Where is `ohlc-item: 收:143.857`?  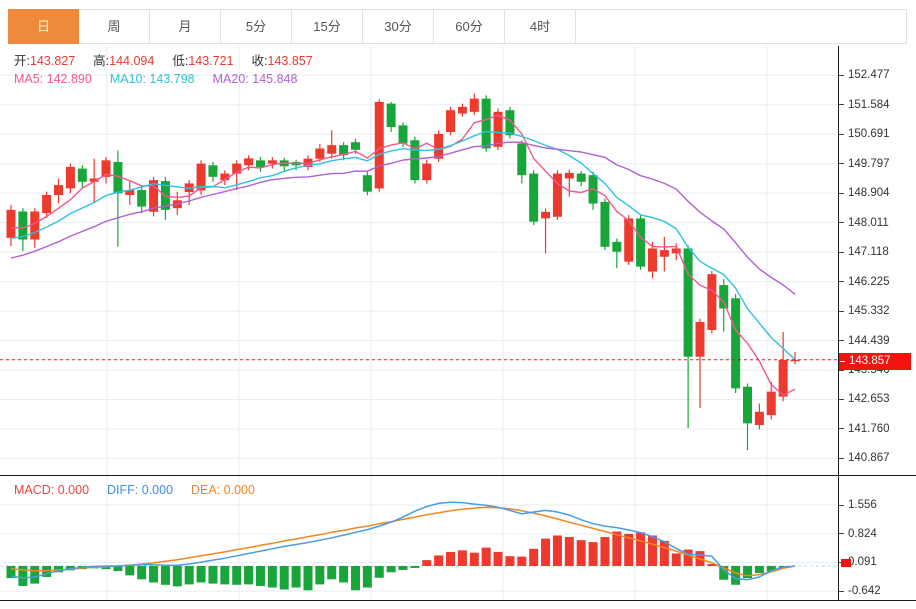
ohlc-item: 收:143.857 is located at coordinates (282, 59).